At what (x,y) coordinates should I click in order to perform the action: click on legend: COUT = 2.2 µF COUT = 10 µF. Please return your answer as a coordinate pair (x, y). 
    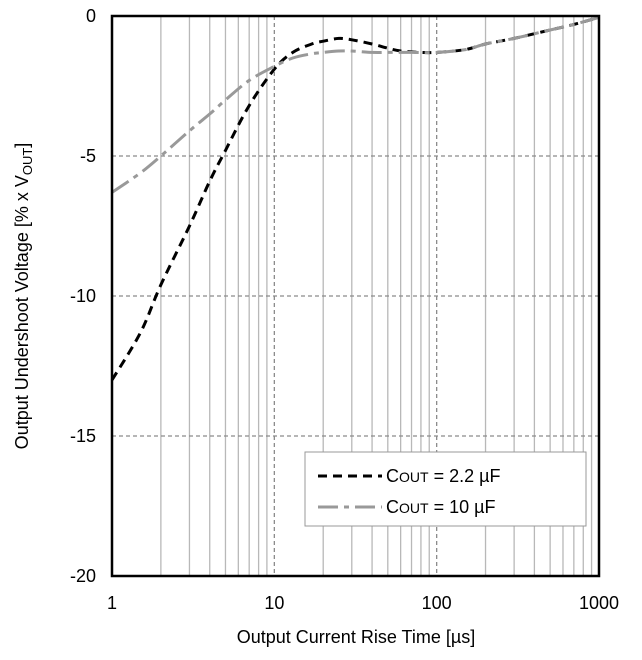
    Looking at the image, I should click on (445, 489).